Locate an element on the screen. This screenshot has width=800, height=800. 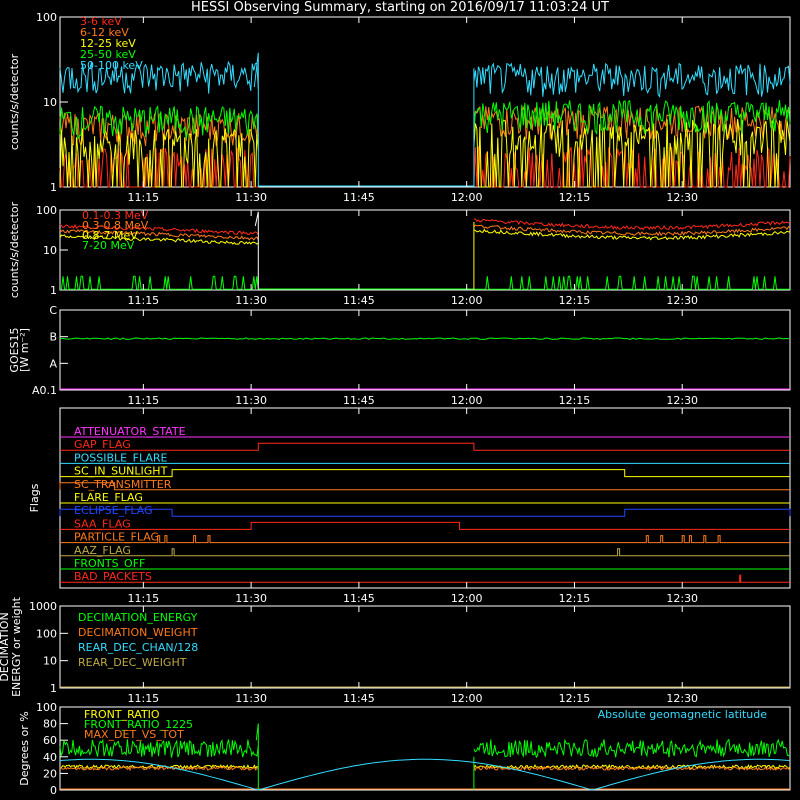
legend-entry: 7-20 MeV is located at coordinates (108, 245).